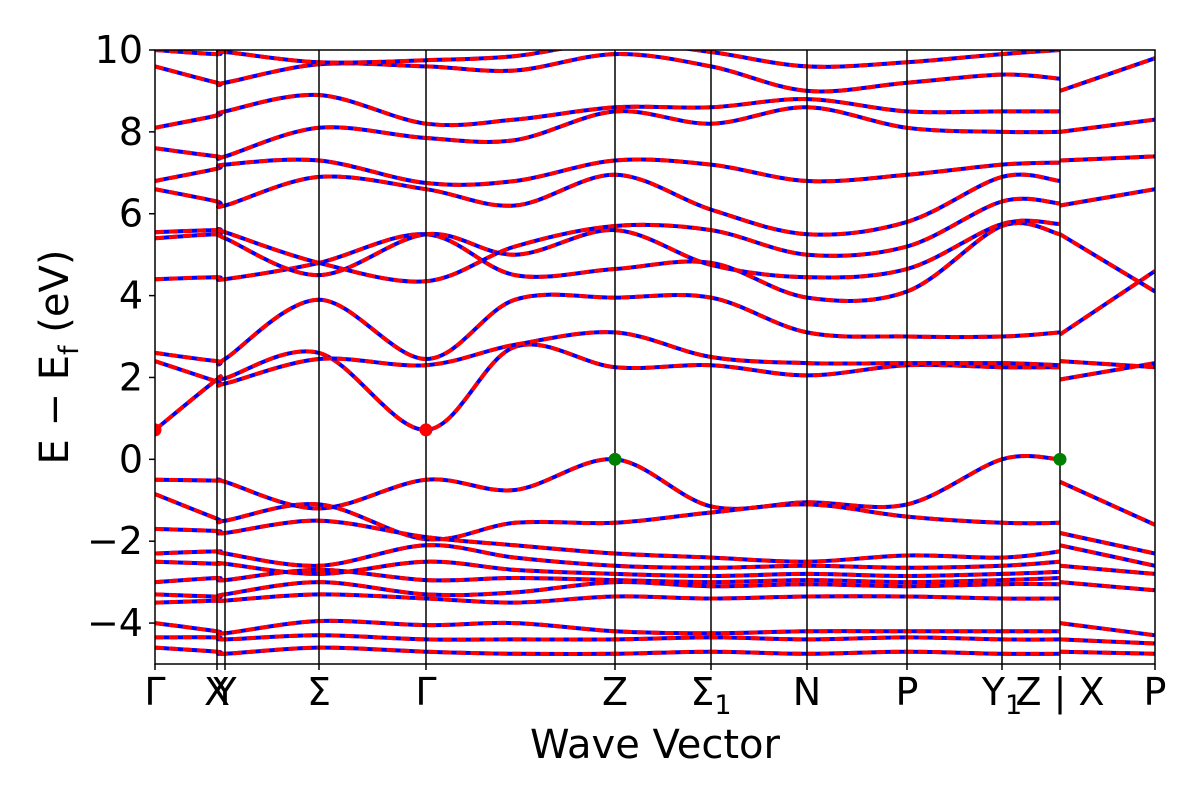  Describe the element at coordinates (807, 692) in the screenshot. I see `x-tick-label-7: N` at that location.